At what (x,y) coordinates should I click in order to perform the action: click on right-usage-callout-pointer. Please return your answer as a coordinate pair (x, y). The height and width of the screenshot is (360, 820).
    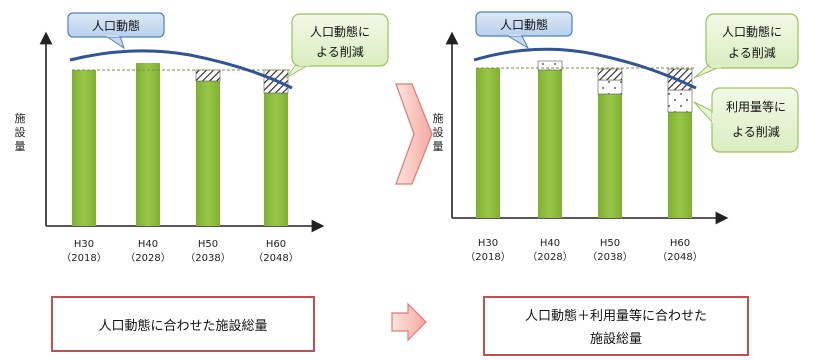
    Looking at the image, I should click on (704, 113).